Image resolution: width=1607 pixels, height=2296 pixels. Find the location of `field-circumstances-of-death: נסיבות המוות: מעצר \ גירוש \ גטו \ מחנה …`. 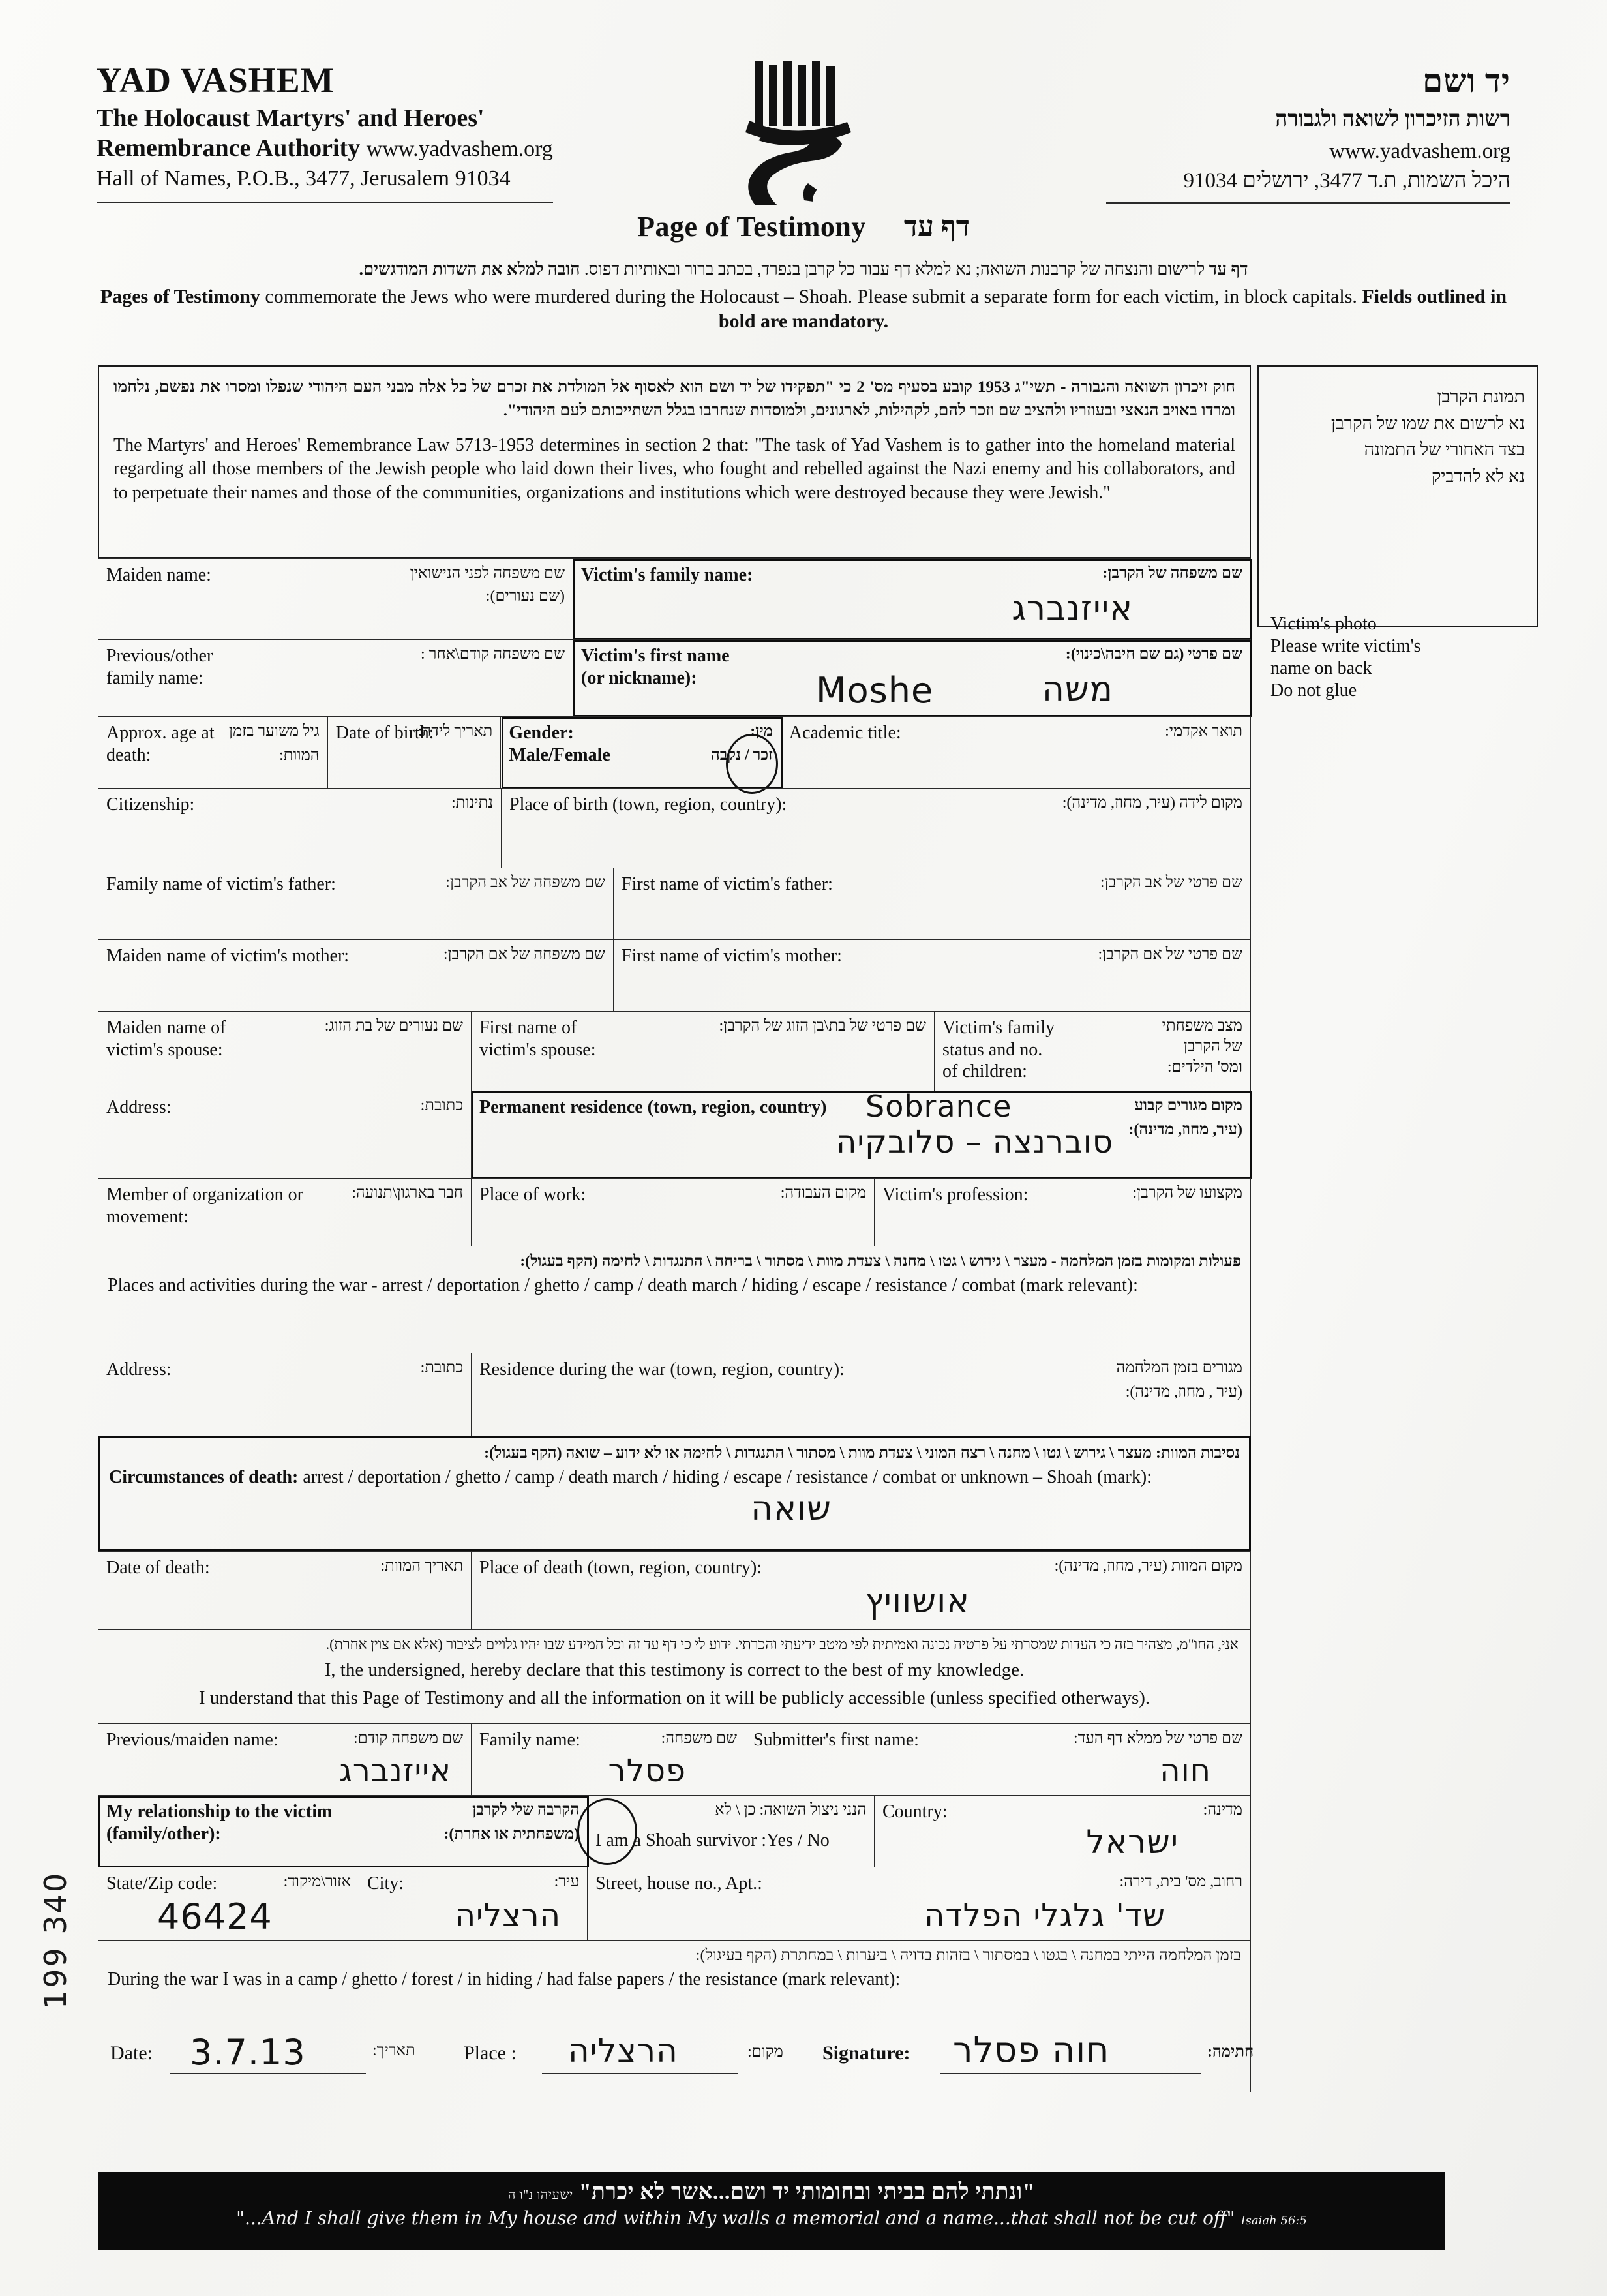

field-circumstances-of-death: נסיבות המוות: מעצר \ גירוש \ גטו \ מחנה … is located at coordinates (674, 1493).